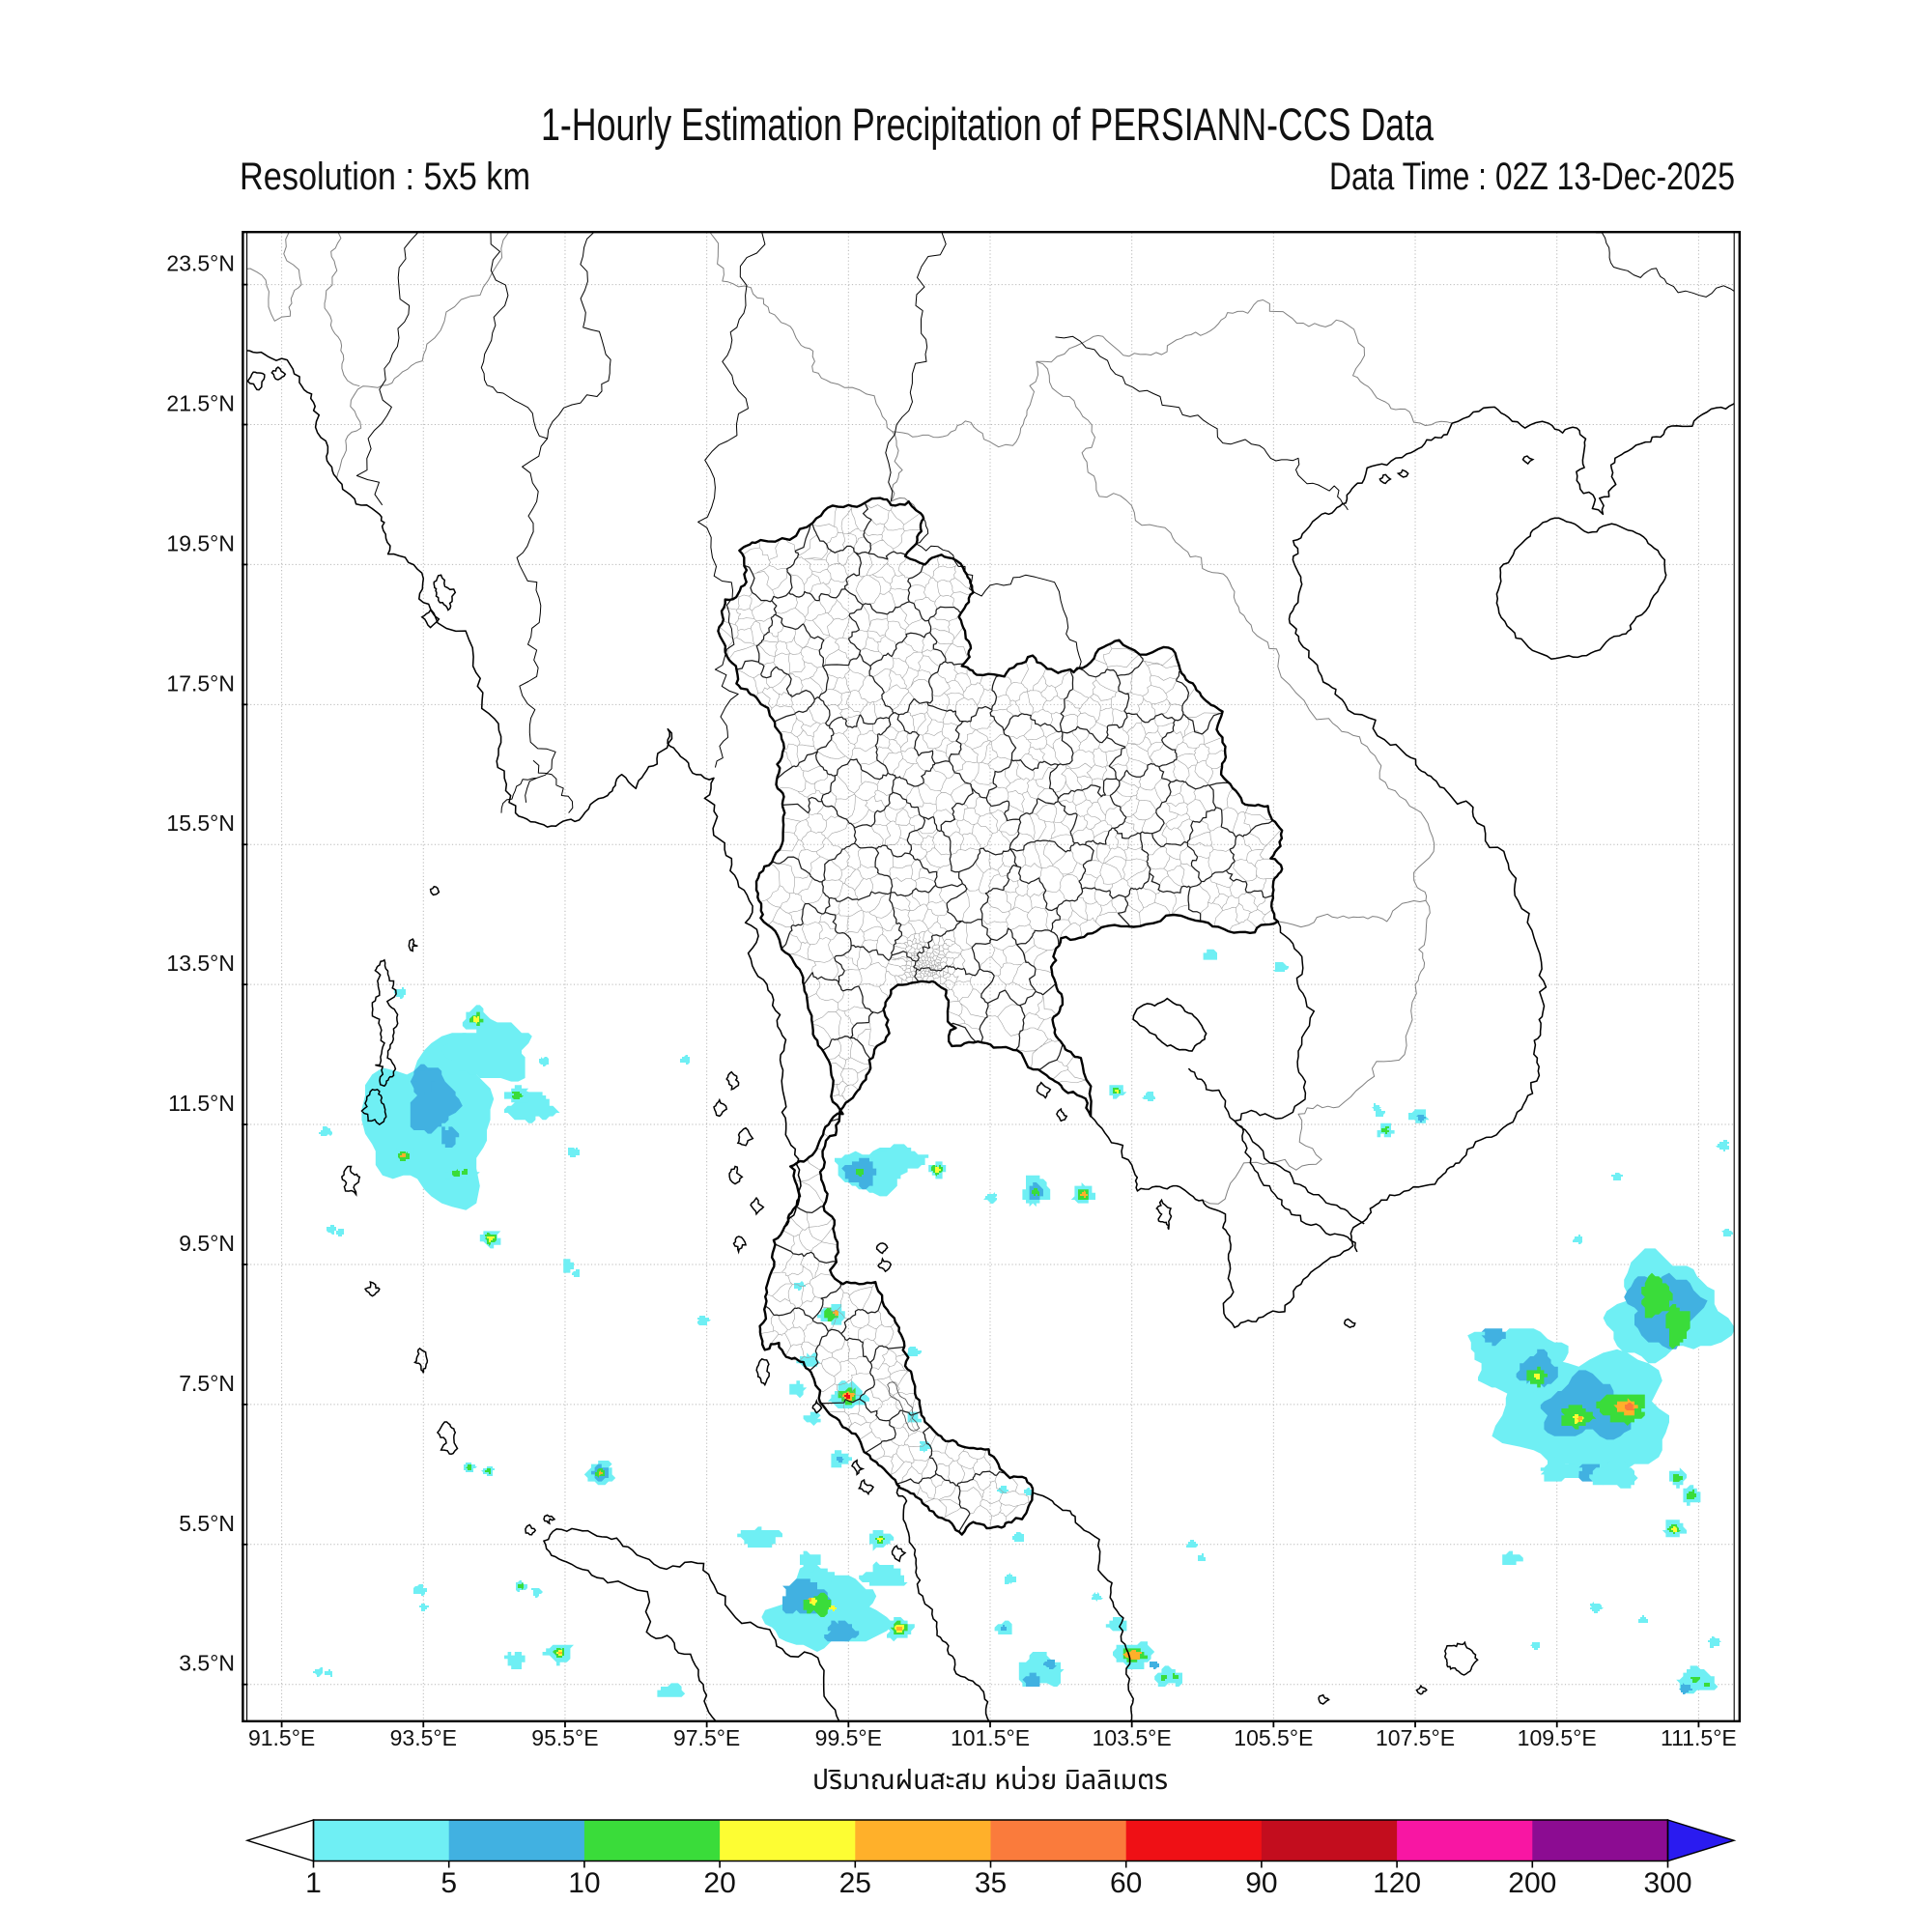 This screenshot has height=1932, width=1932. I want to click on mekong-river, so click(1276, 1087).